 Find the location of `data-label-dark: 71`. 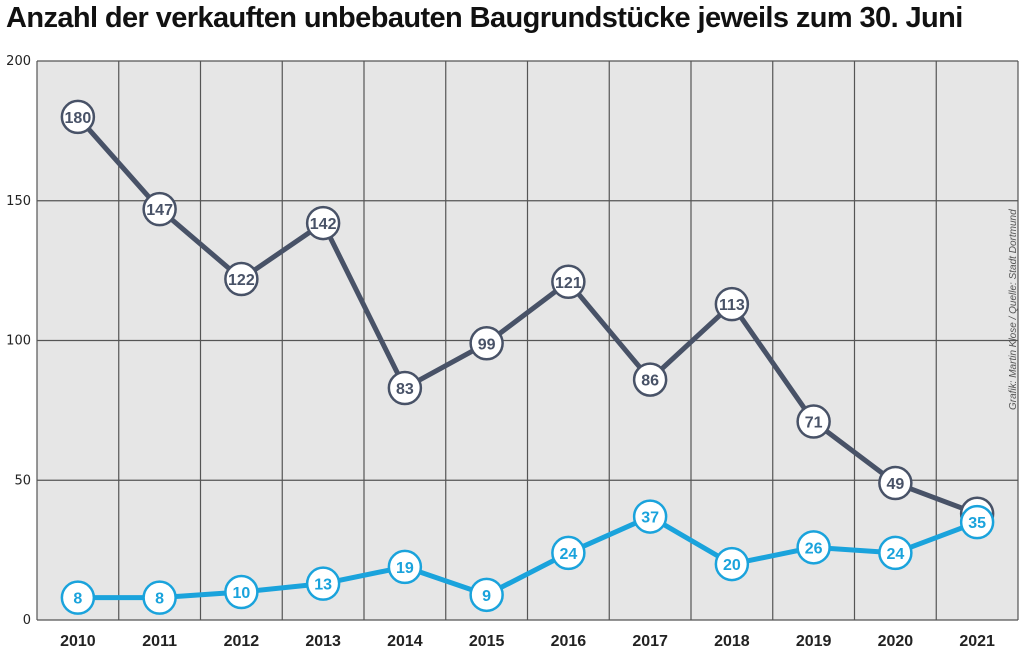

data-label-dark: 71 is located at coordinates (814, 423).